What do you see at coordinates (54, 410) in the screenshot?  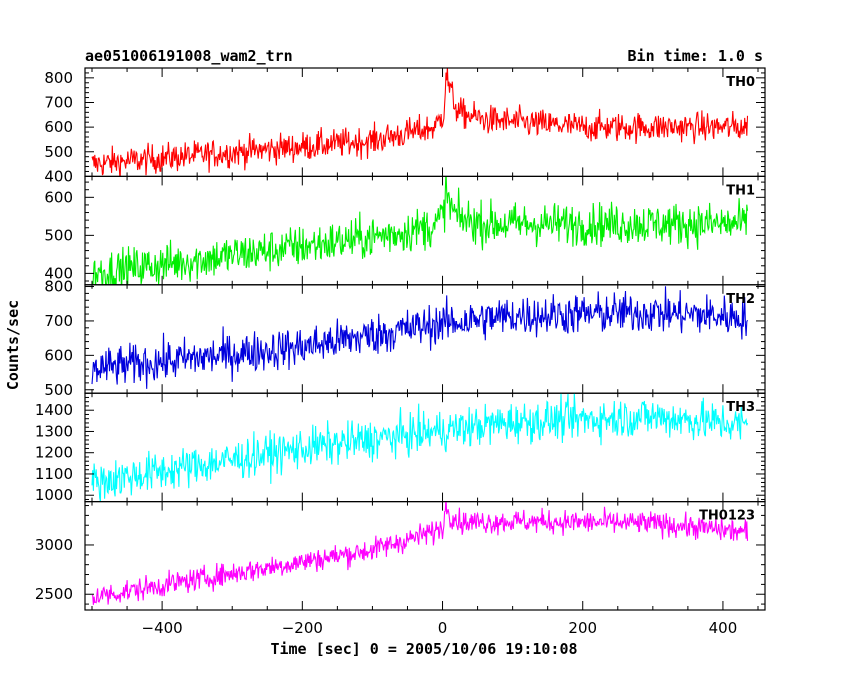 I see `y-tick-label: 1400` at bounding box center [54, 410].